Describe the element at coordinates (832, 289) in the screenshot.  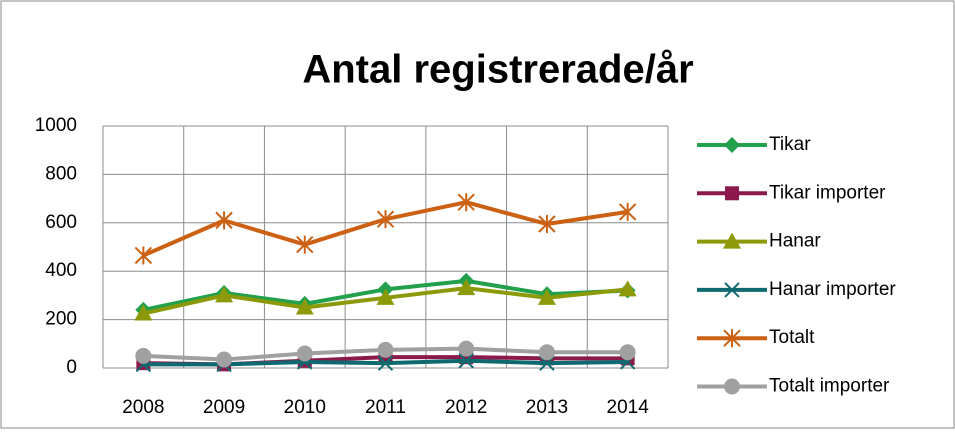
I see `legend-label: Hanar importer` at that location.